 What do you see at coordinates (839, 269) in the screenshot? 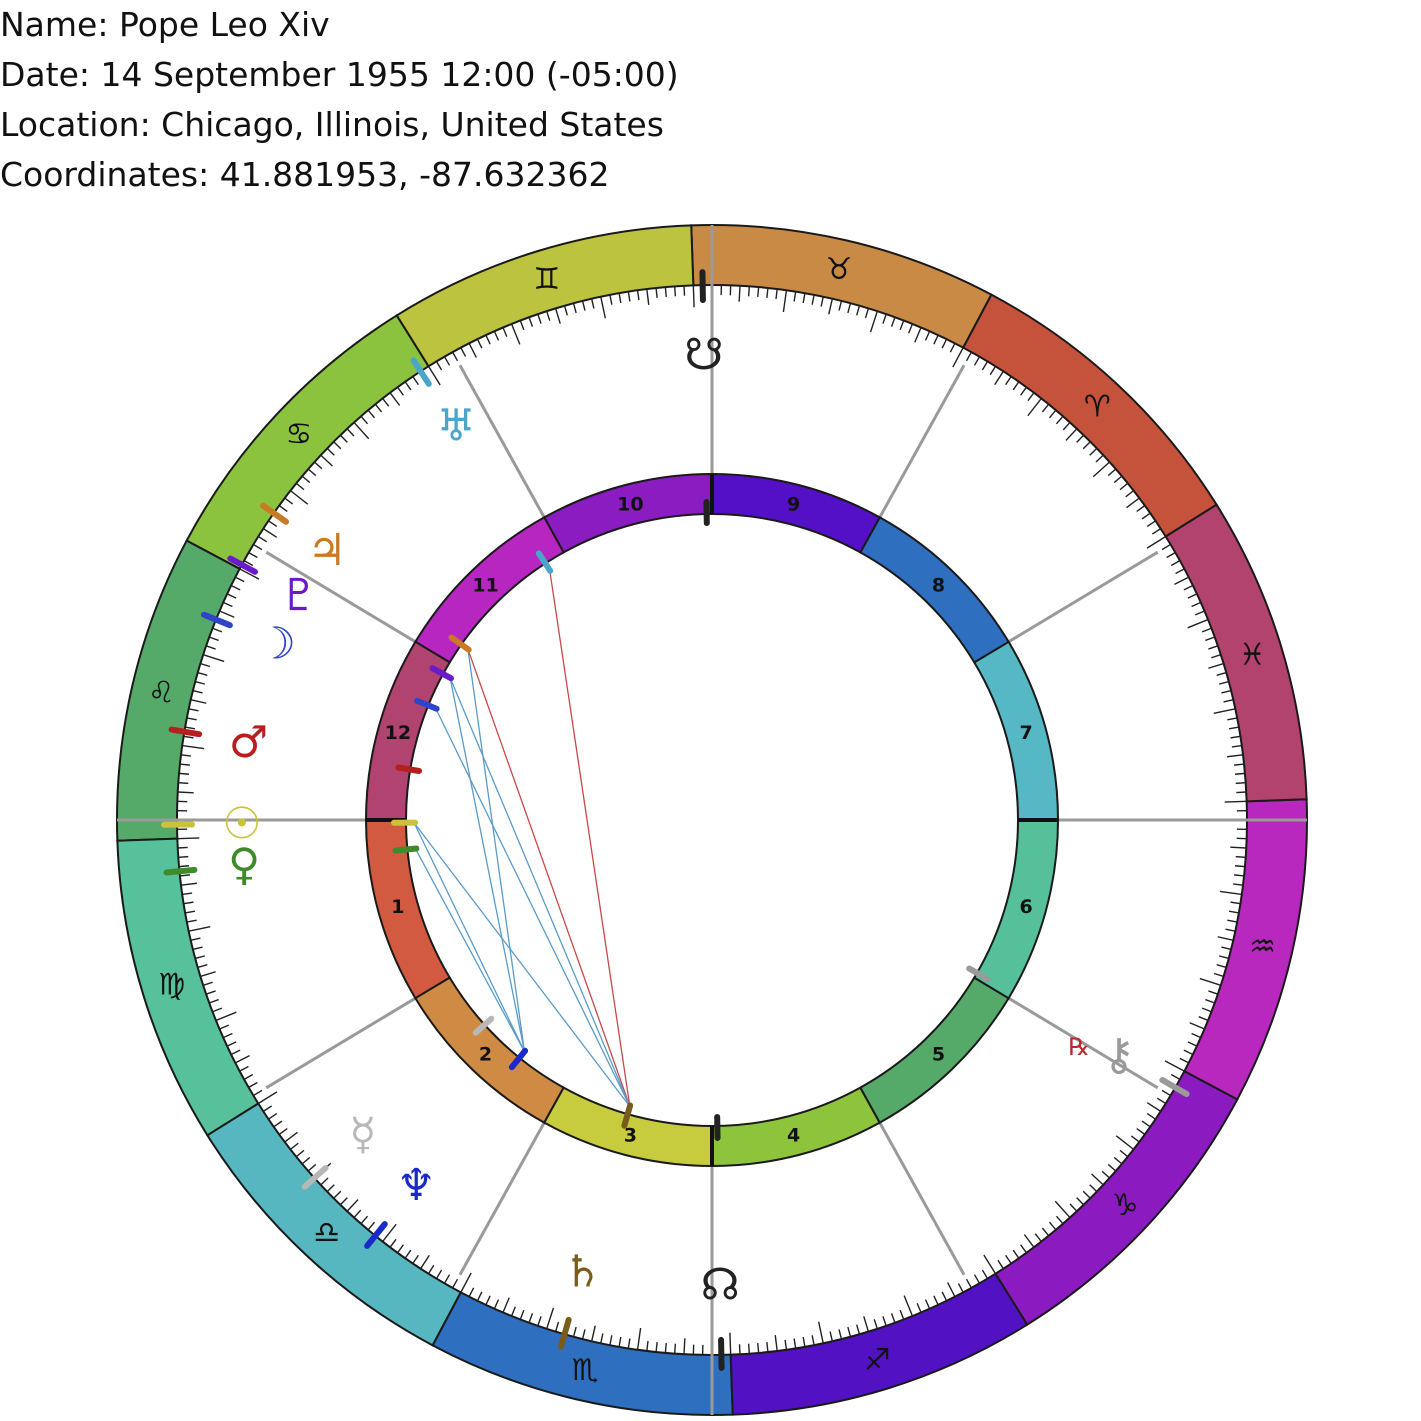
I see `sign-glyph-taurus: ♉` at bounding box center [839, 269].